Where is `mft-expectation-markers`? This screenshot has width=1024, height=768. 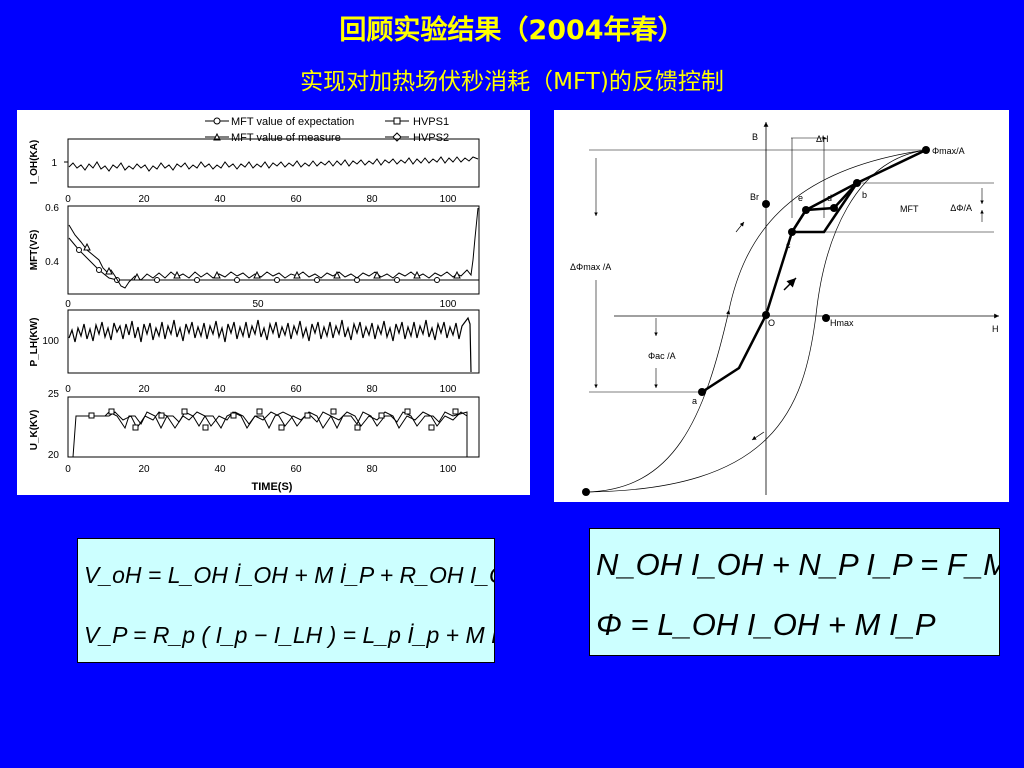 mft-expectation-markers is located at coordinates (258, 265).